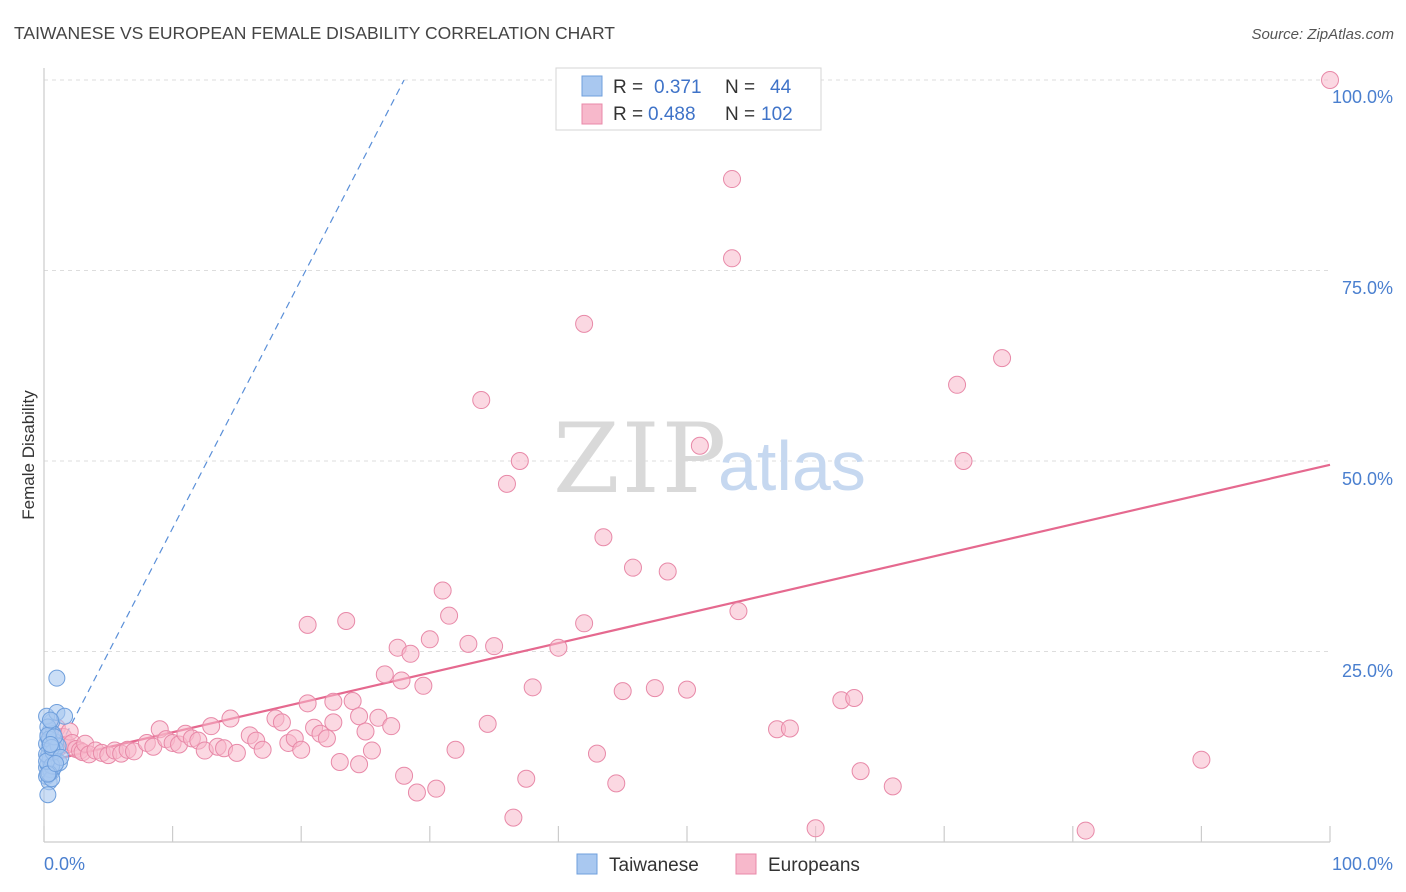  I want to click on europeans-n-value: 102, so click(777, 114).